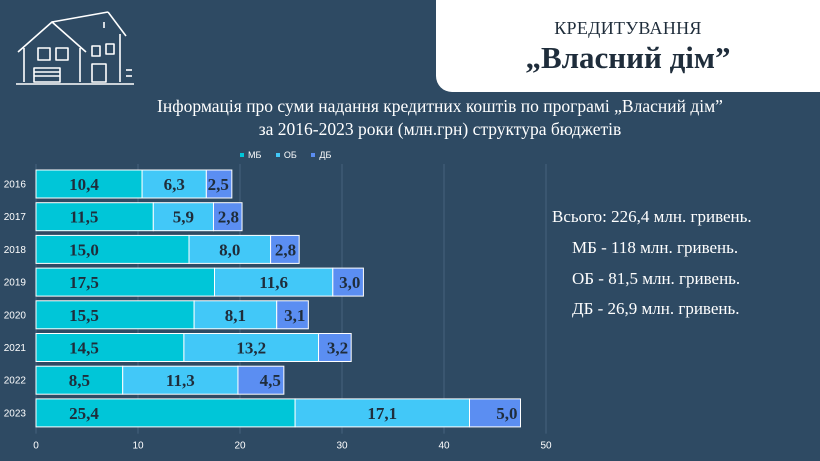 This screenshot has height=461, width=820. I want to click on x-tick-label-0: 0, so click(36, 446).